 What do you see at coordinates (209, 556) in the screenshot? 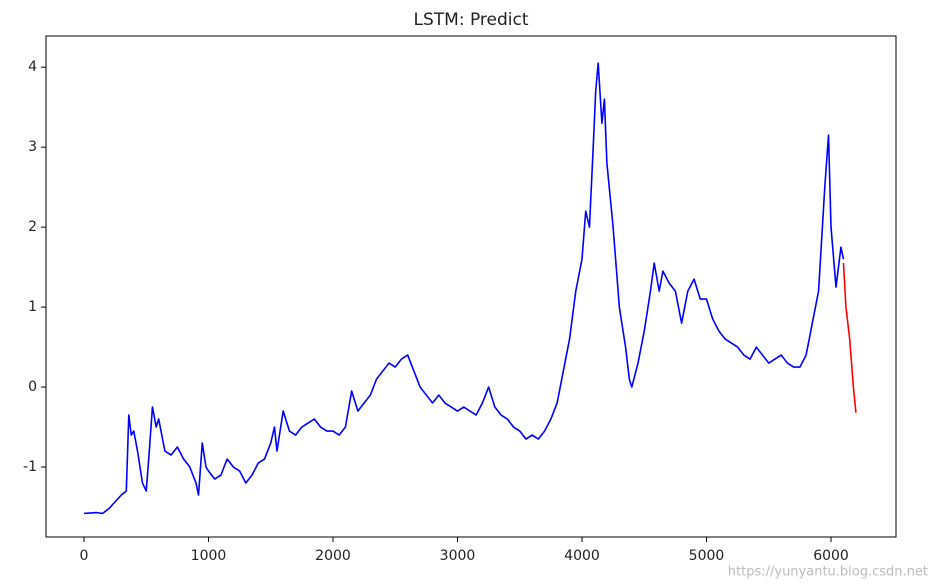
I see `x-tick-label: 1000` at bounding box center [209, 556].